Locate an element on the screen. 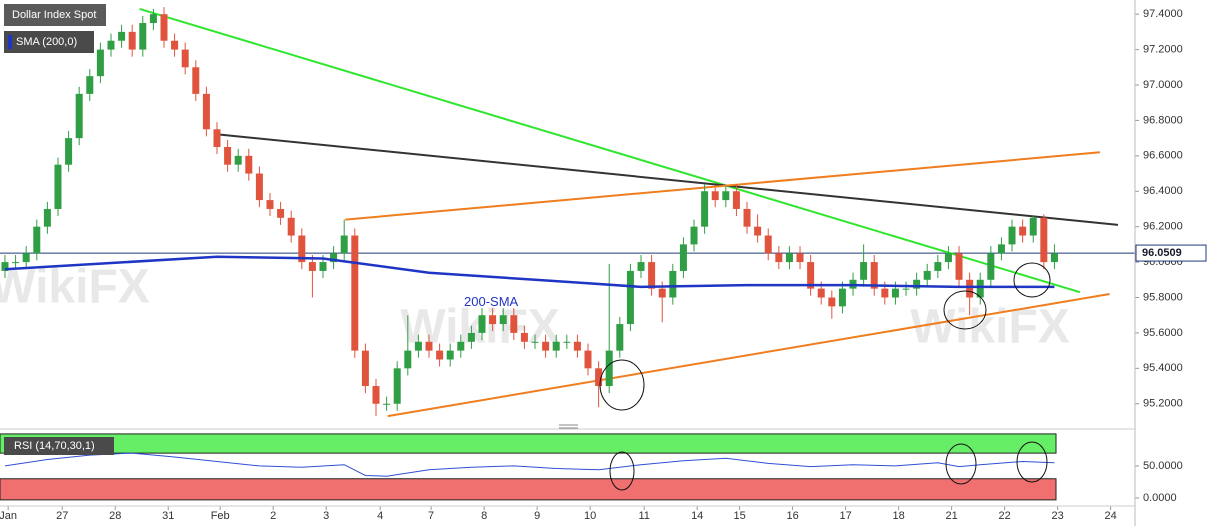 The image size is (1207, 526). x-tick-label: 24 is located at coordinates (1110, 516).